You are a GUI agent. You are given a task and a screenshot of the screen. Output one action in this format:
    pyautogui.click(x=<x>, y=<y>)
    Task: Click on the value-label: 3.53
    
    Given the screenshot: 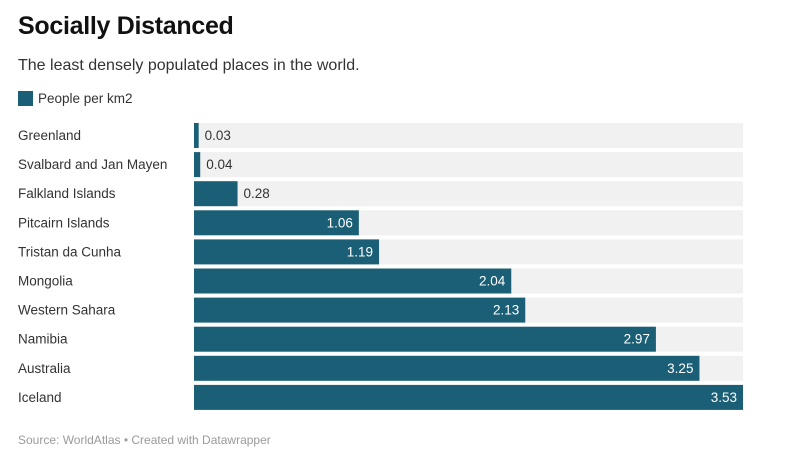 What is the action you would take?
    pyautogui.click(x=724, y=397)
    